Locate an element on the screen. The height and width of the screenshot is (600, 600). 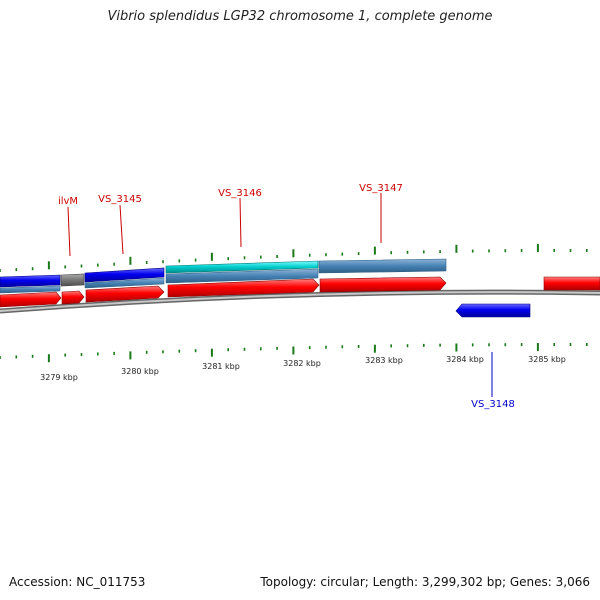
gene-track-upper-left is located at coordinates (30, 281).